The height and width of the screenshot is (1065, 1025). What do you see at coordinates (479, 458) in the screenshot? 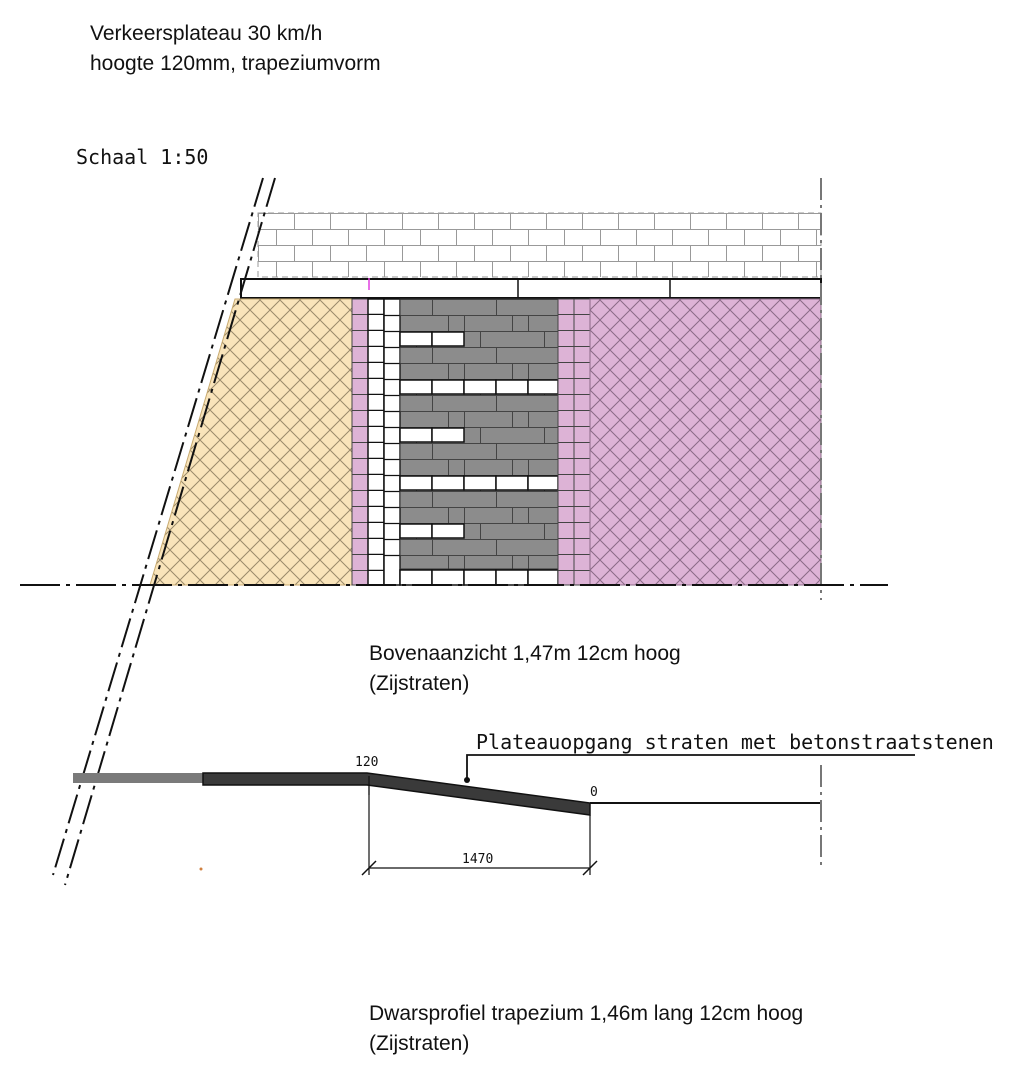
I see `white-marking-bars` at bounding box center [479, 458].